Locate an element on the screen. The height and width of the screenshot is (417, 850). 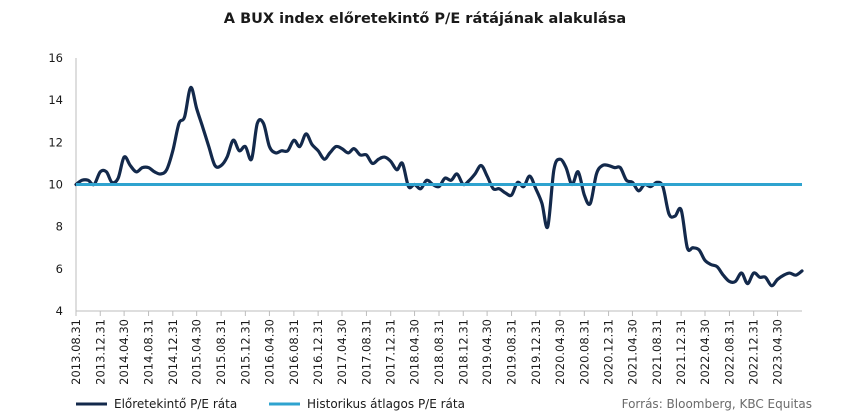
x-tick-label: 2019.12.31 is located at coordinates (536, 352).